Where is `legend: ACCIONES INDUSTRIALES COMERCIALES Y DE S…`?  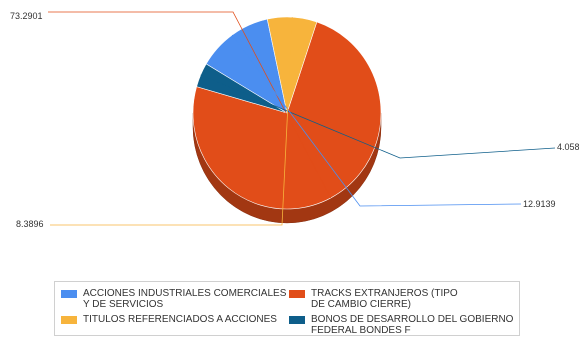 legend: ACCIONES INDUSTRIALES COMERCIALES Y DE S… is located at coordinates (287, 308).